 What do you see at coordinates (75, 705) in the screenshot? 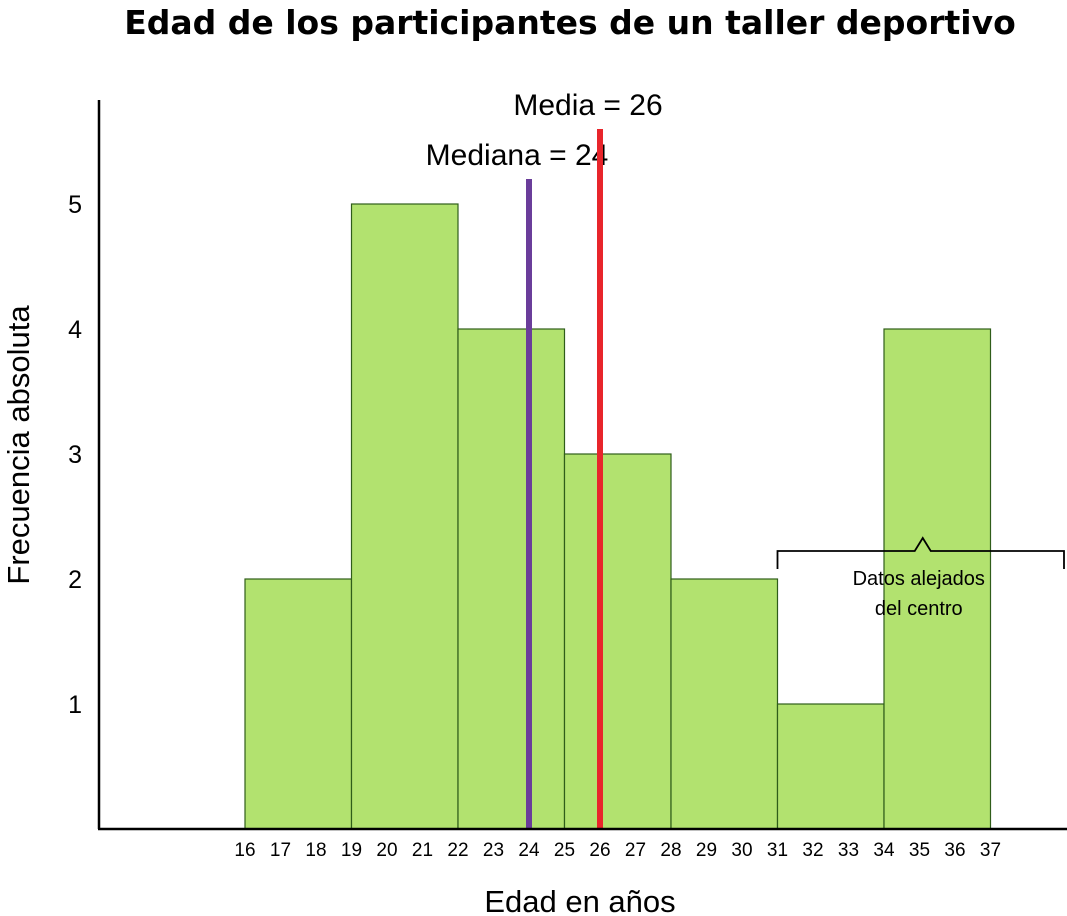
I see `y-tick-label: 1` at bounding box center [75, 705].